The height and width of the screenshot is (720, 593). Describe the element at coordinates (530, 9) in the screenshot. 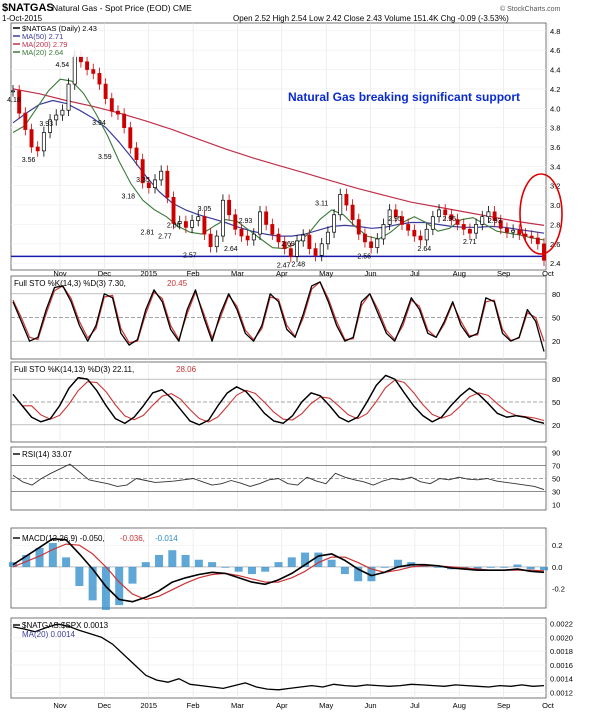

I see `chart-credit: © StockCharts.com` at that location.